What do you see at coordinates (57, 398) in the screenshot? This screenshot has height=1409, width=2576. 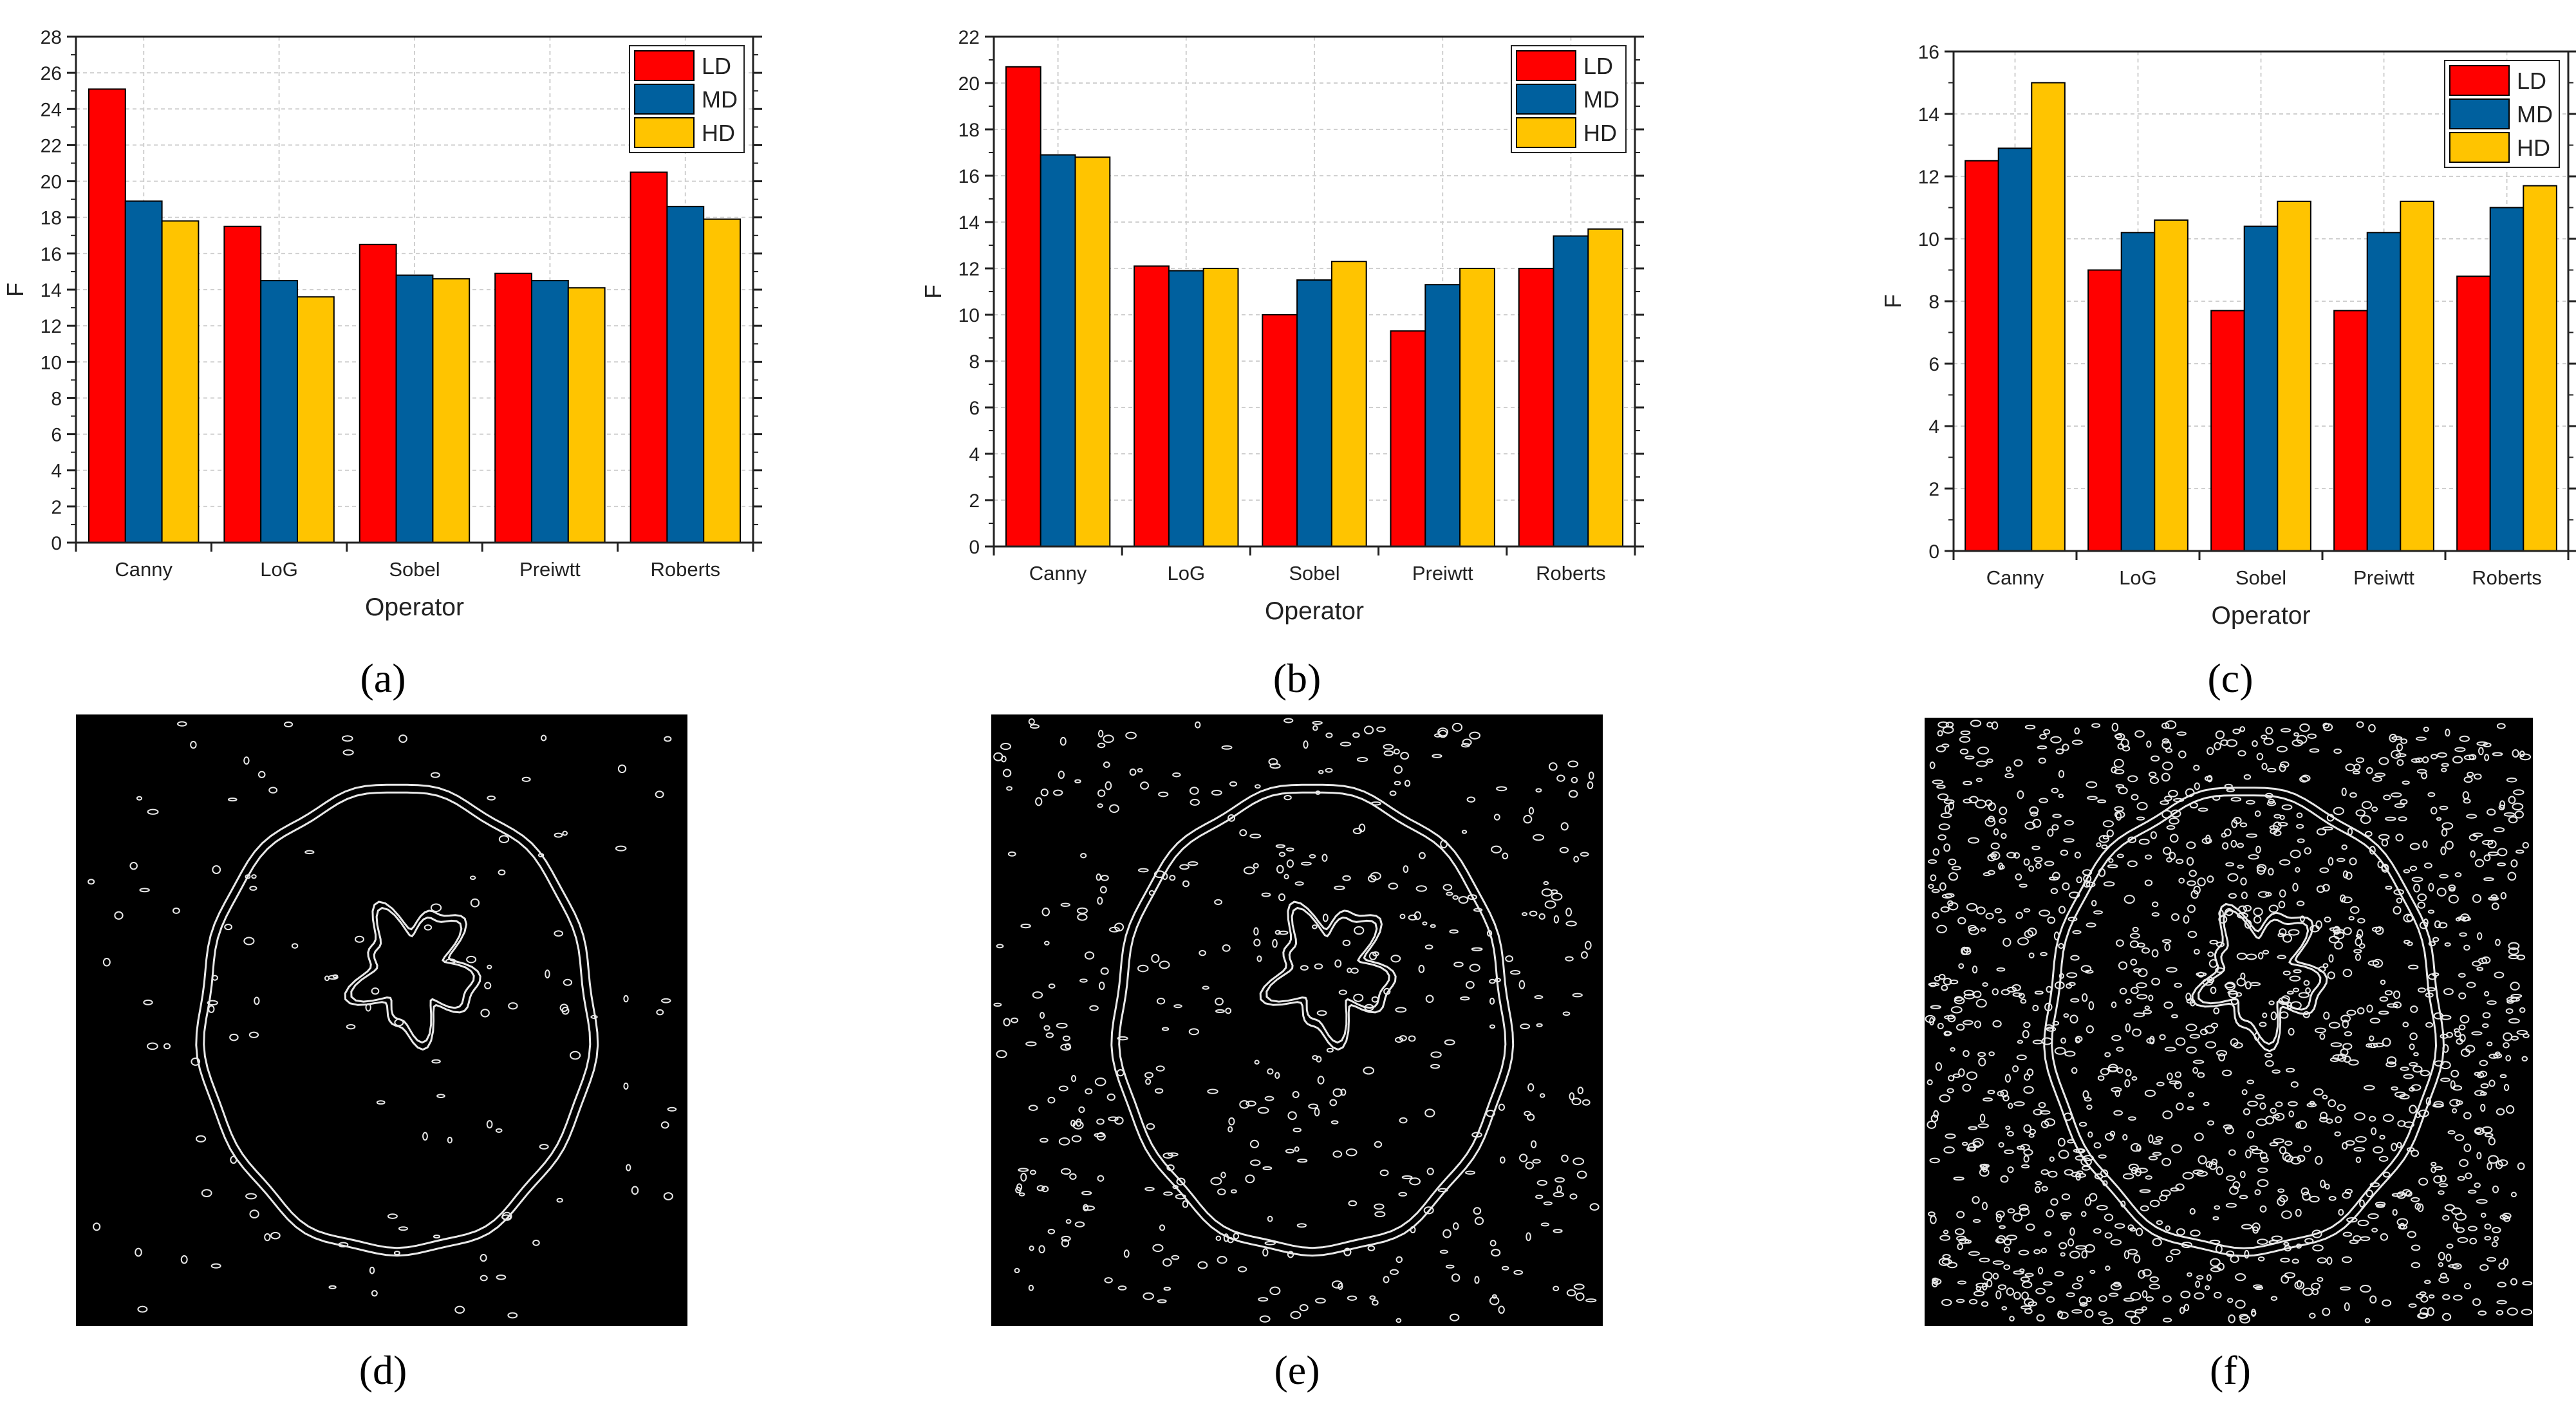 I see `y-tick-label: 8` at bounding box center [57, 398].